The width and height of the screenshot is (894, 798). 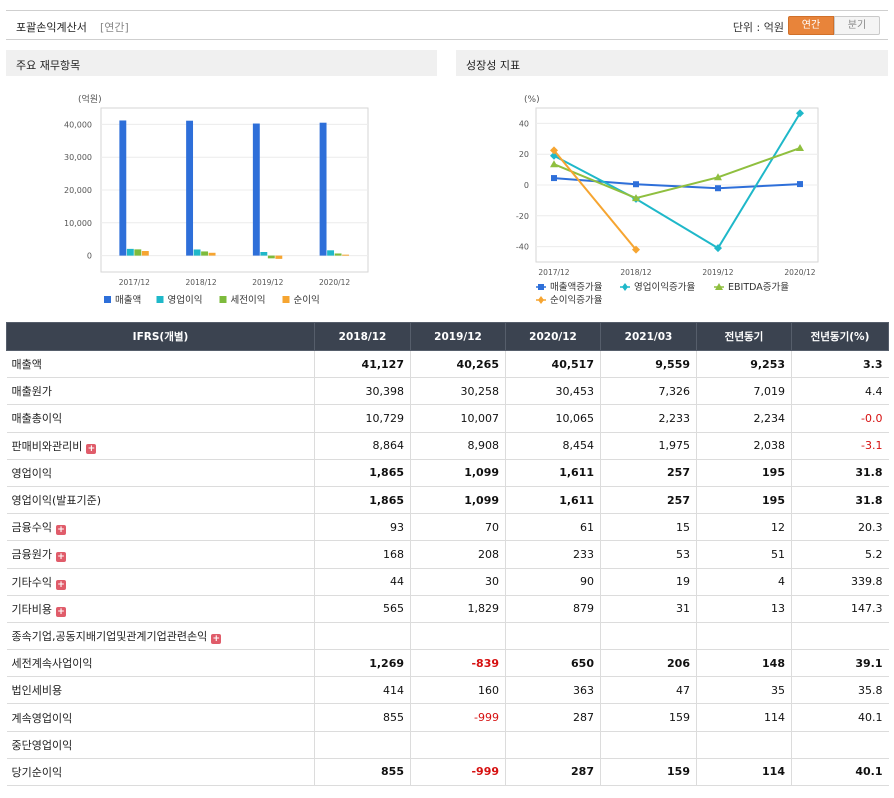 What do you see at coordinates (160, 717) in the screenshot?
I see `row-label-cell: 계속영업이익` at bounding box center [160, 717].